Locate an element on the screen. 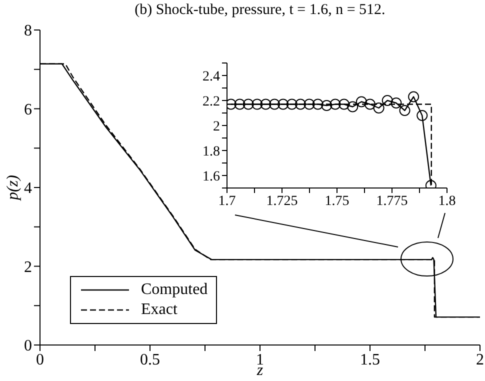  x-tick-label: 1.775 is located at coordinates (392, 201).